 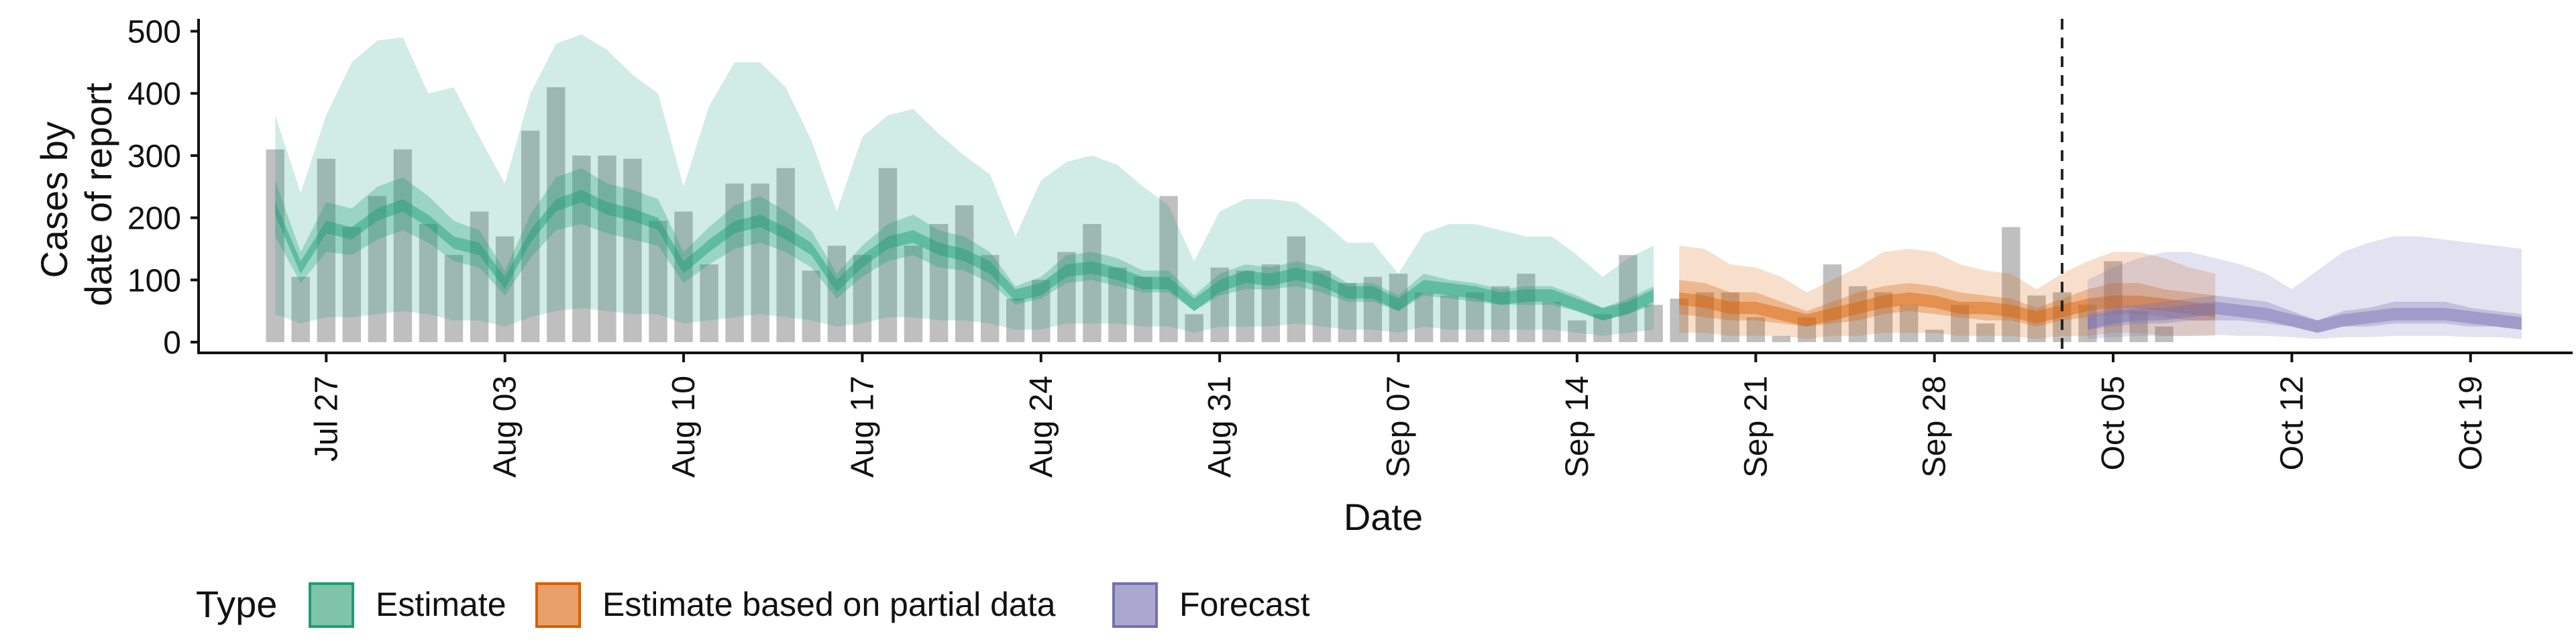 What do you see at coordinates (54, 199) in the screenshot?
I see `y-axis-title-line-1: Cases by` at bounding box center [54, 199].